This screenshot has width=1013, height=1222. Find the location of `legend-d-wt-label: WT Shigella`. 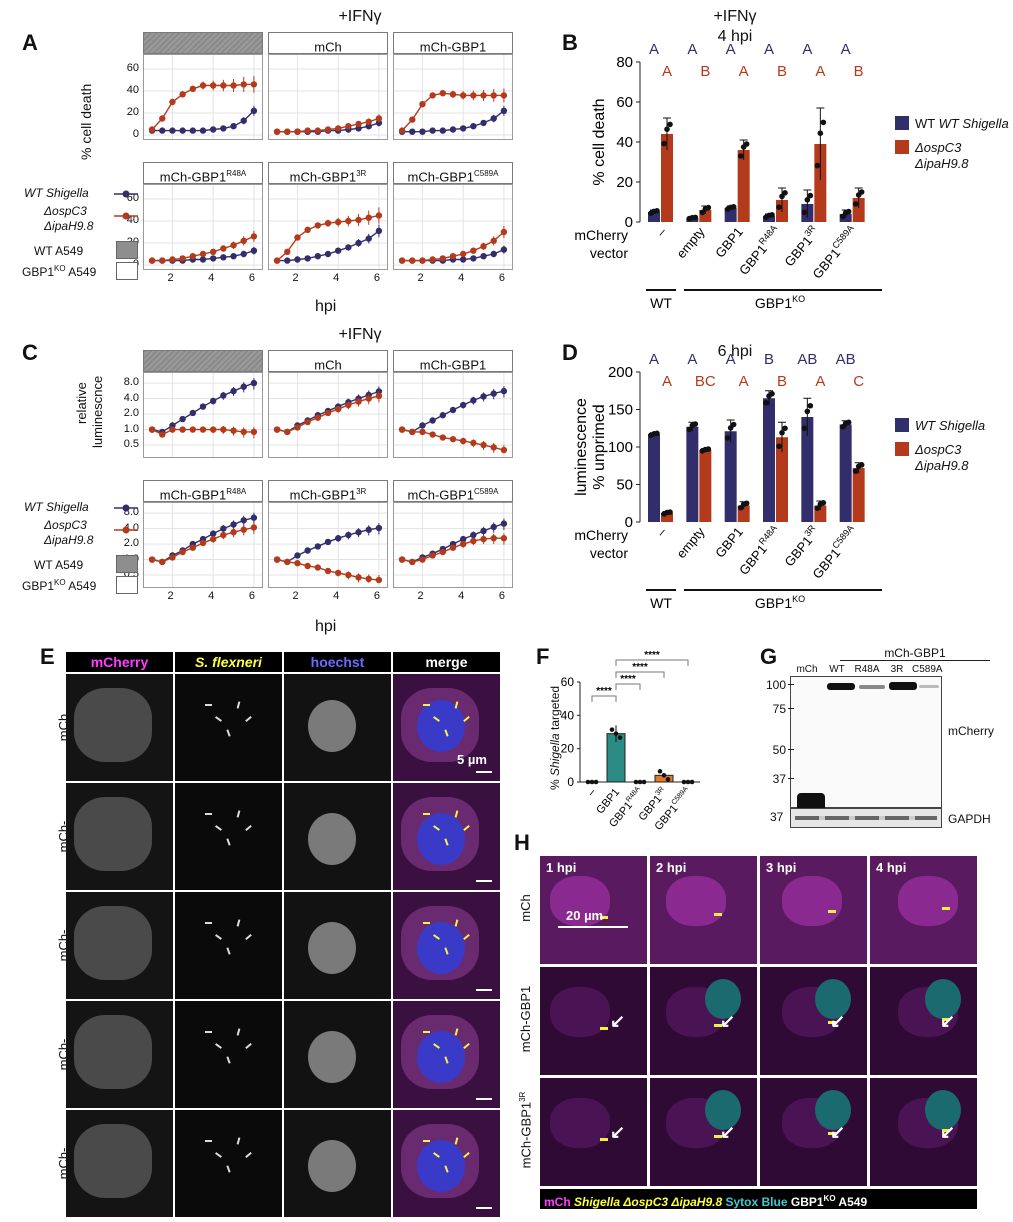

legend-d-wt-label: WT Shigella is located at coordinates (950, 425).